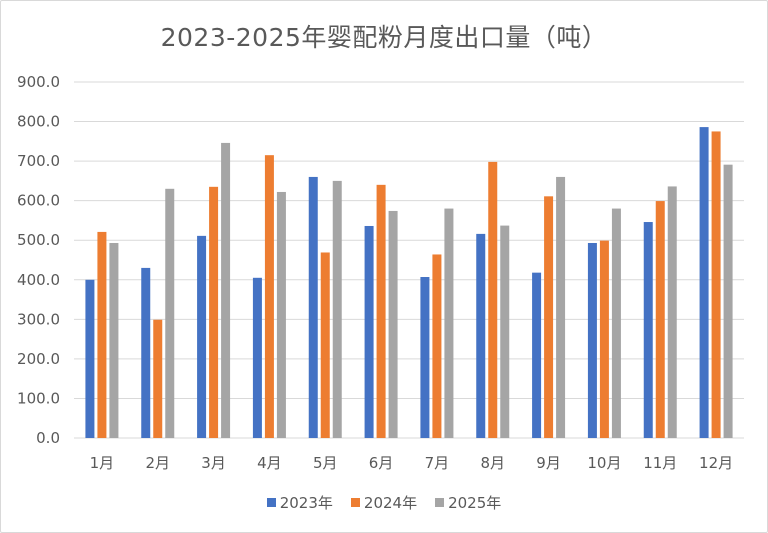 This screenshot has width=768, height=533. Describe the element at coordinates (648, 330) in the screenshot. I see `bar-2023年-11月` at that location.